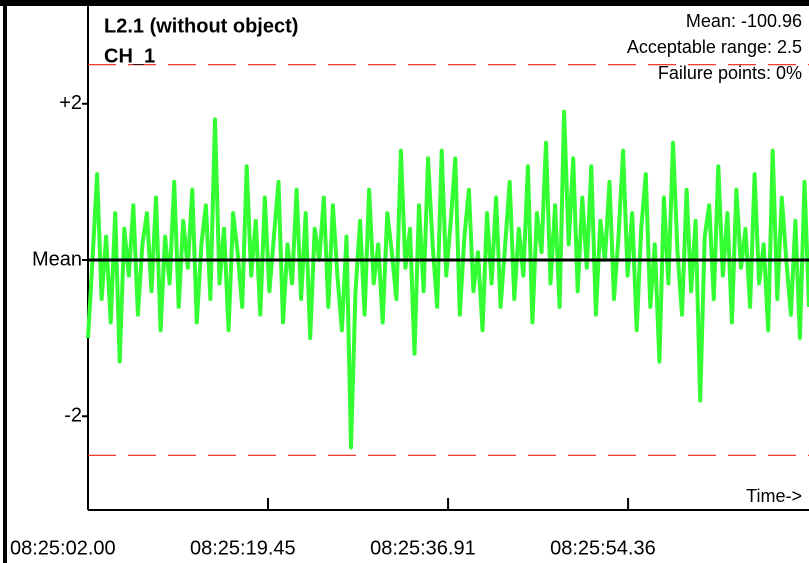 Image resolution: width=809 pixels, height=563 pixels. I want to click on annotation: Failure points: 0%, so click(730, 73).